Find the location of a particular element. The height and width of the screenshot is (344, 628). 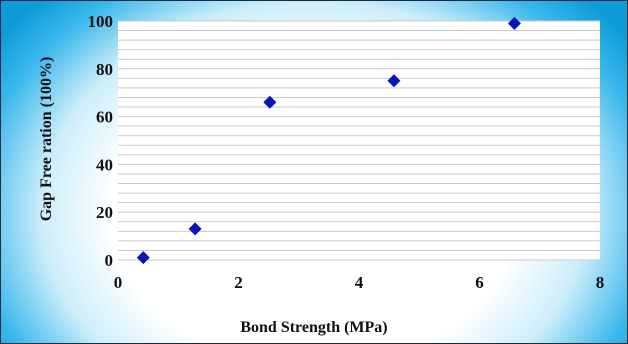

y-tick-label: 20 is located at coordinates (104, 212).